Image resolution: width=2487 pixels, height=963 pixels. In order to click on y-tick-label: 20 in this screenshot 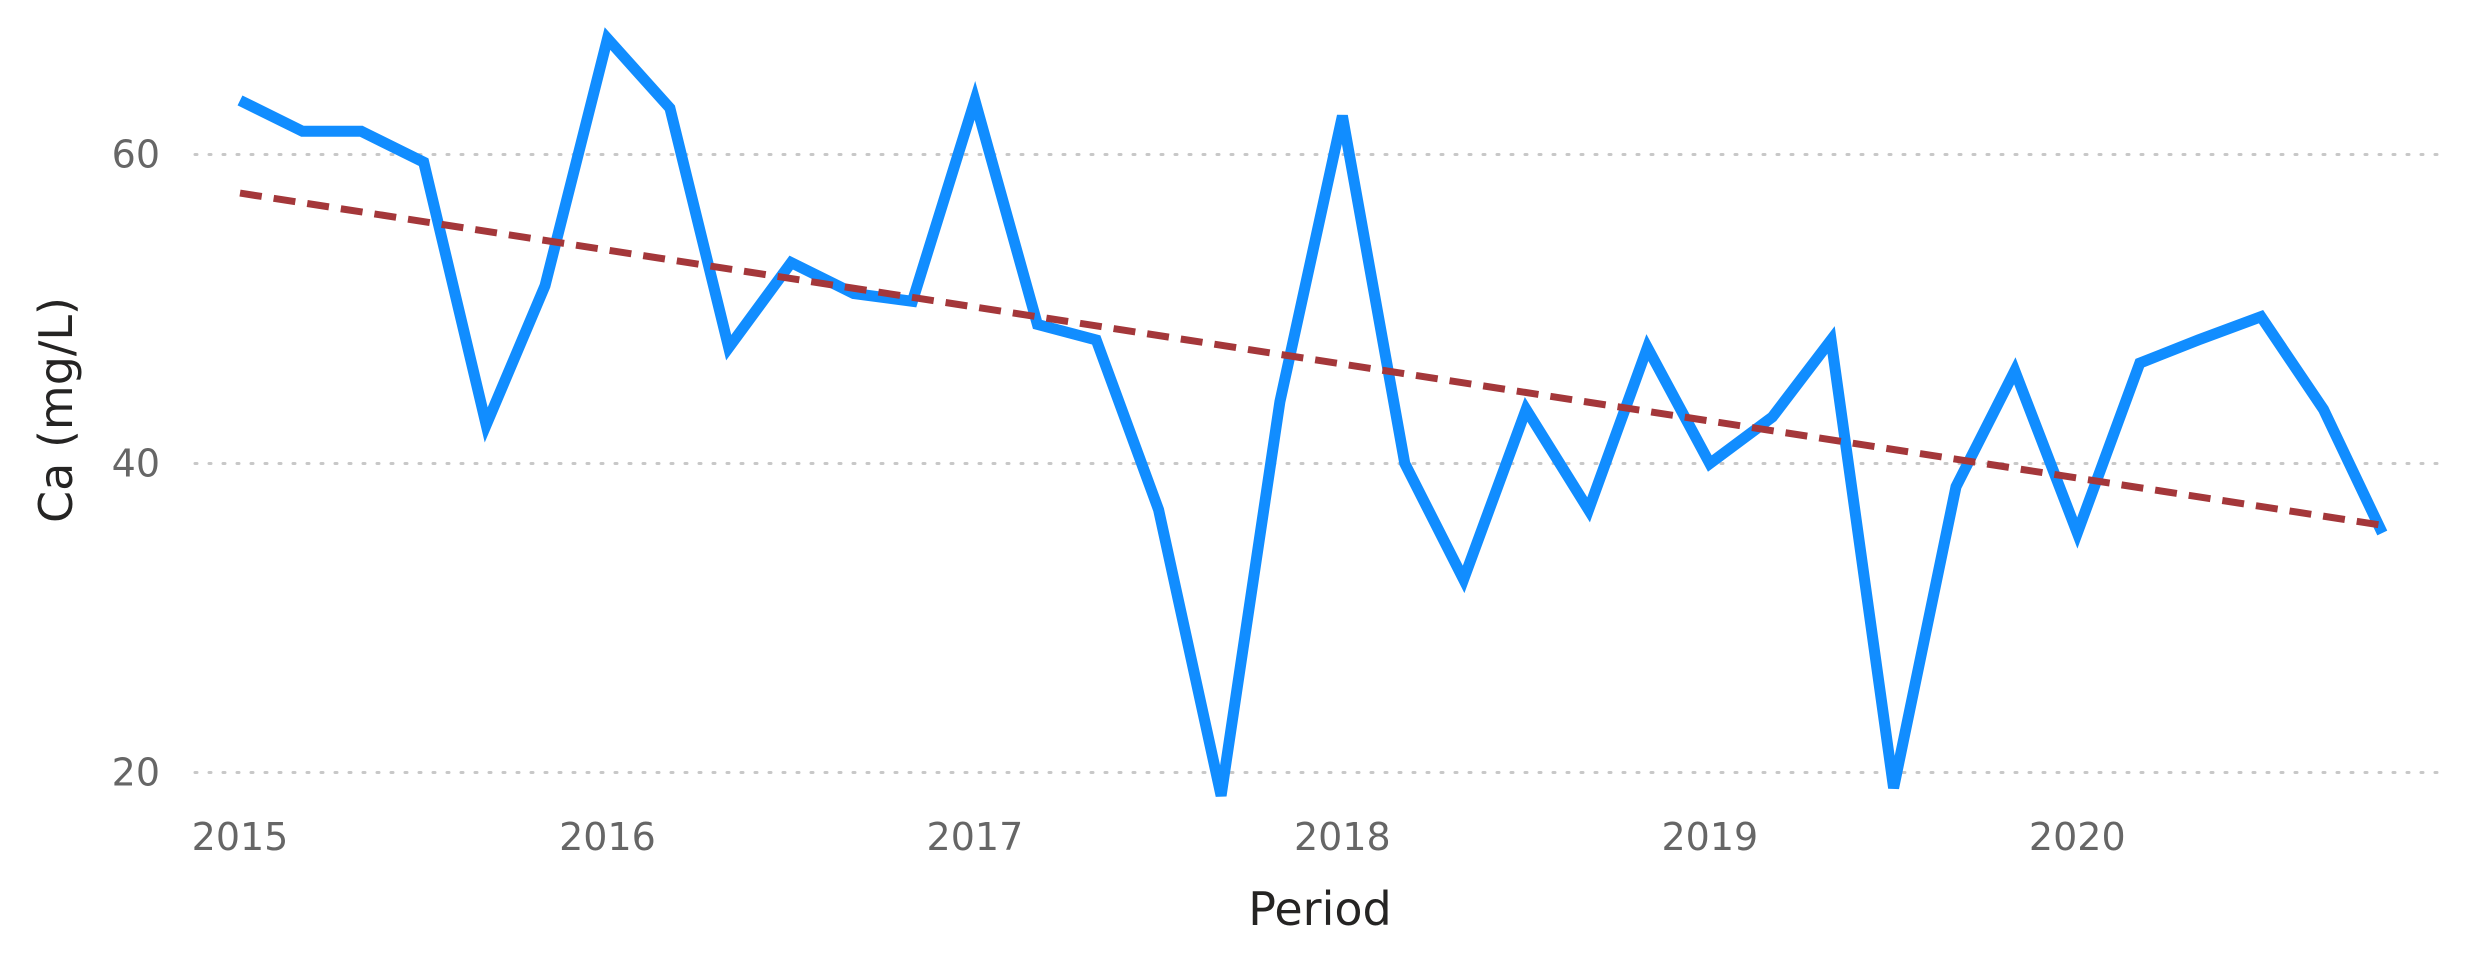, I will do `click(136, 773)`.